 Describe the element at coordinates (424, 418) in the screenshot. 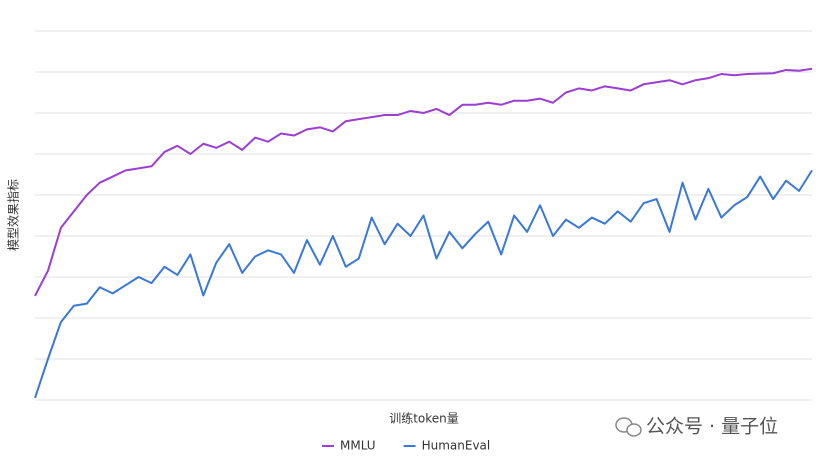

I see `x-axis-label: 训练token量` at that location.